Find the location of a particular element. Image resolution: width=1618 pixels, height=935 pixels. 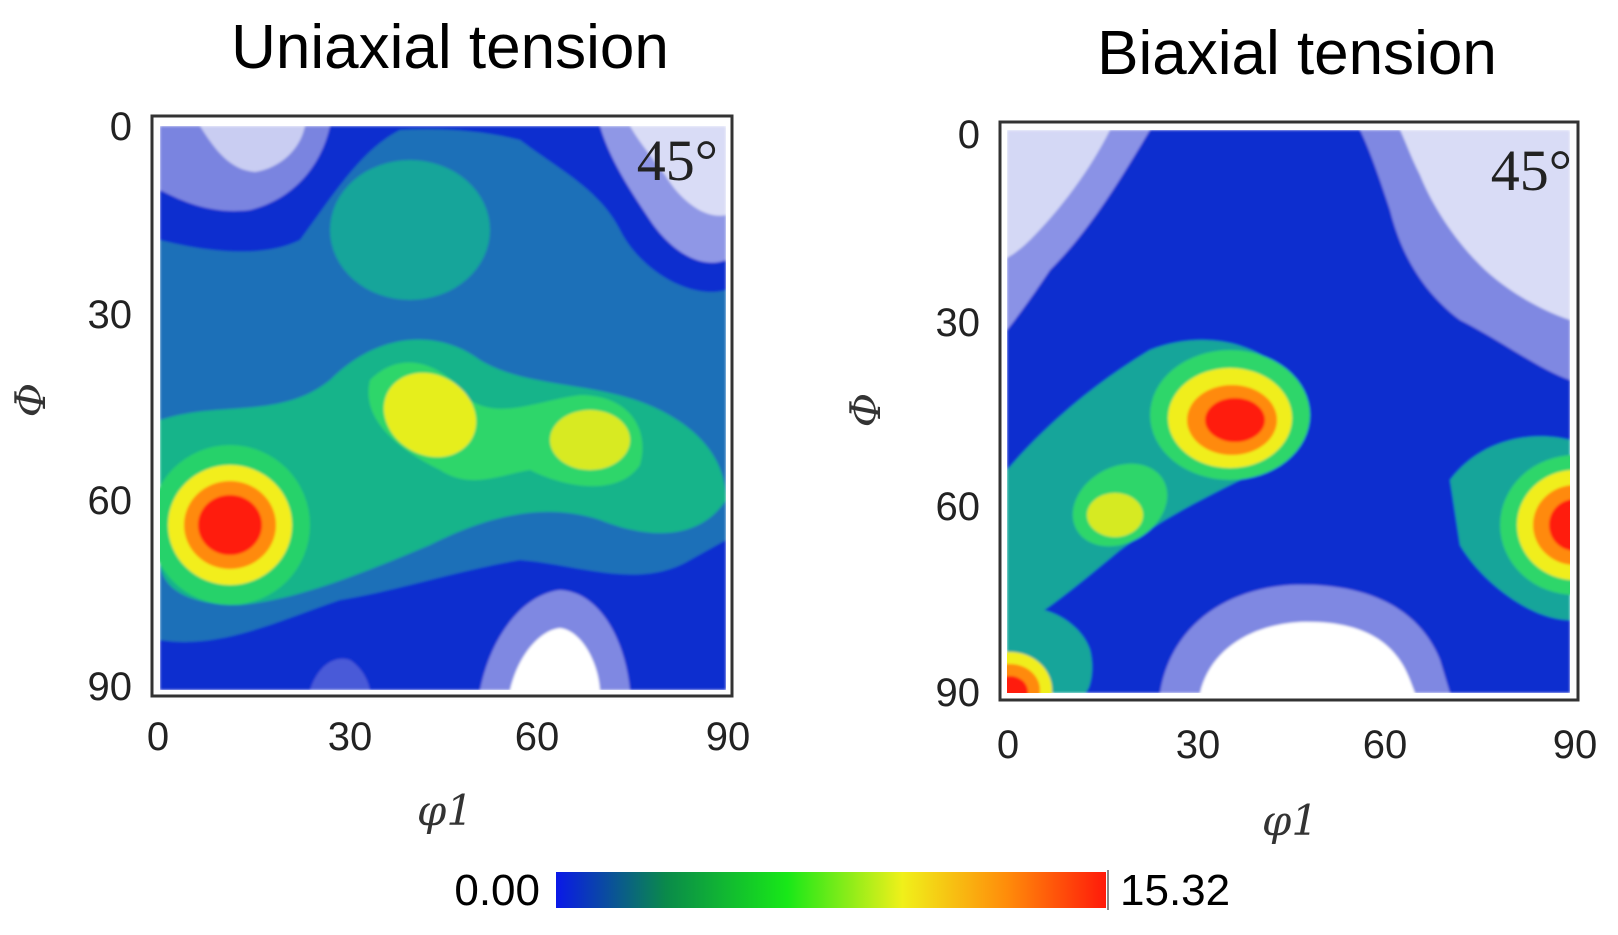

x-axis-label-uniaxial: φ1 is located at coordinates (445, 810).